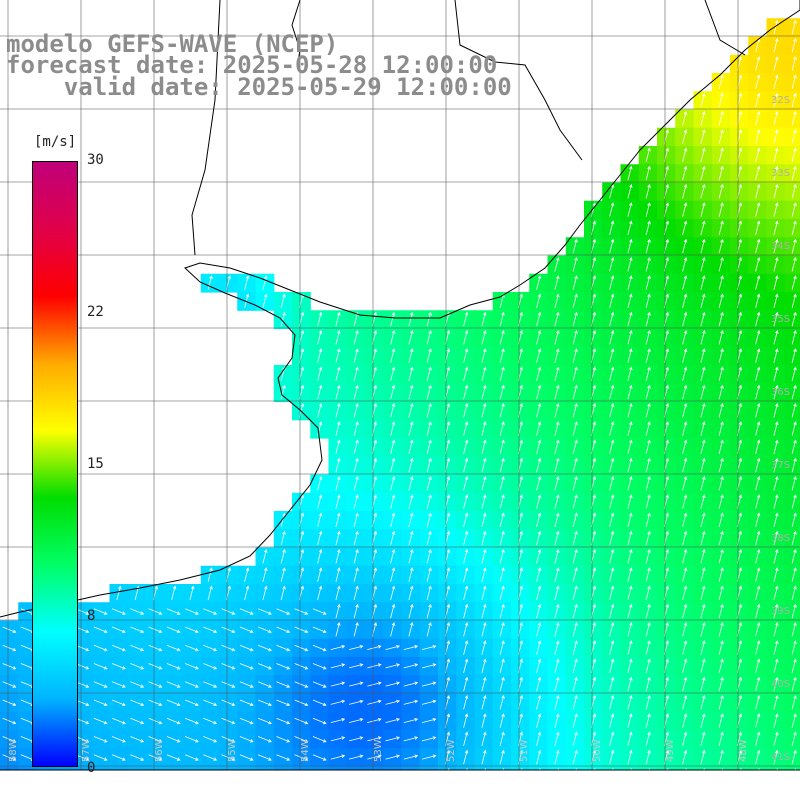 The image size is (800, 800). Describe the element at coordinates (259, 87) in the screenshot. I see `valid-date: valid date: 2025-05-29 12:00:00` at that location.